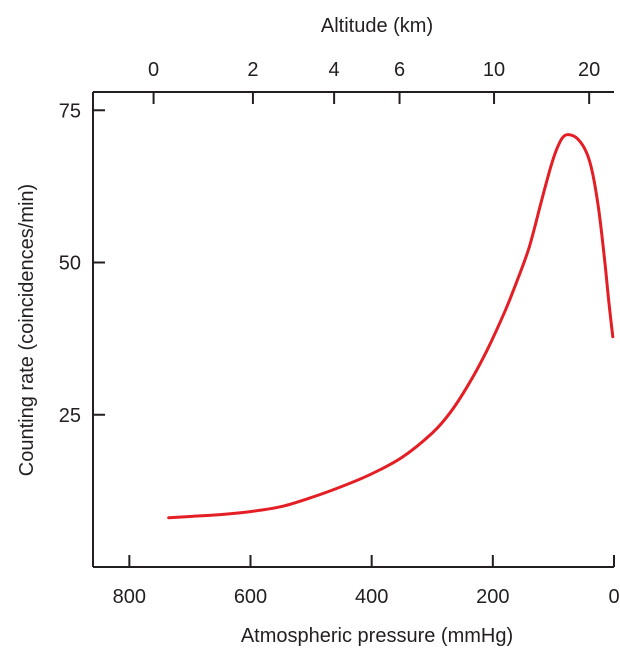  I want to click on x2-tick-label: 0, so click(153, 70).